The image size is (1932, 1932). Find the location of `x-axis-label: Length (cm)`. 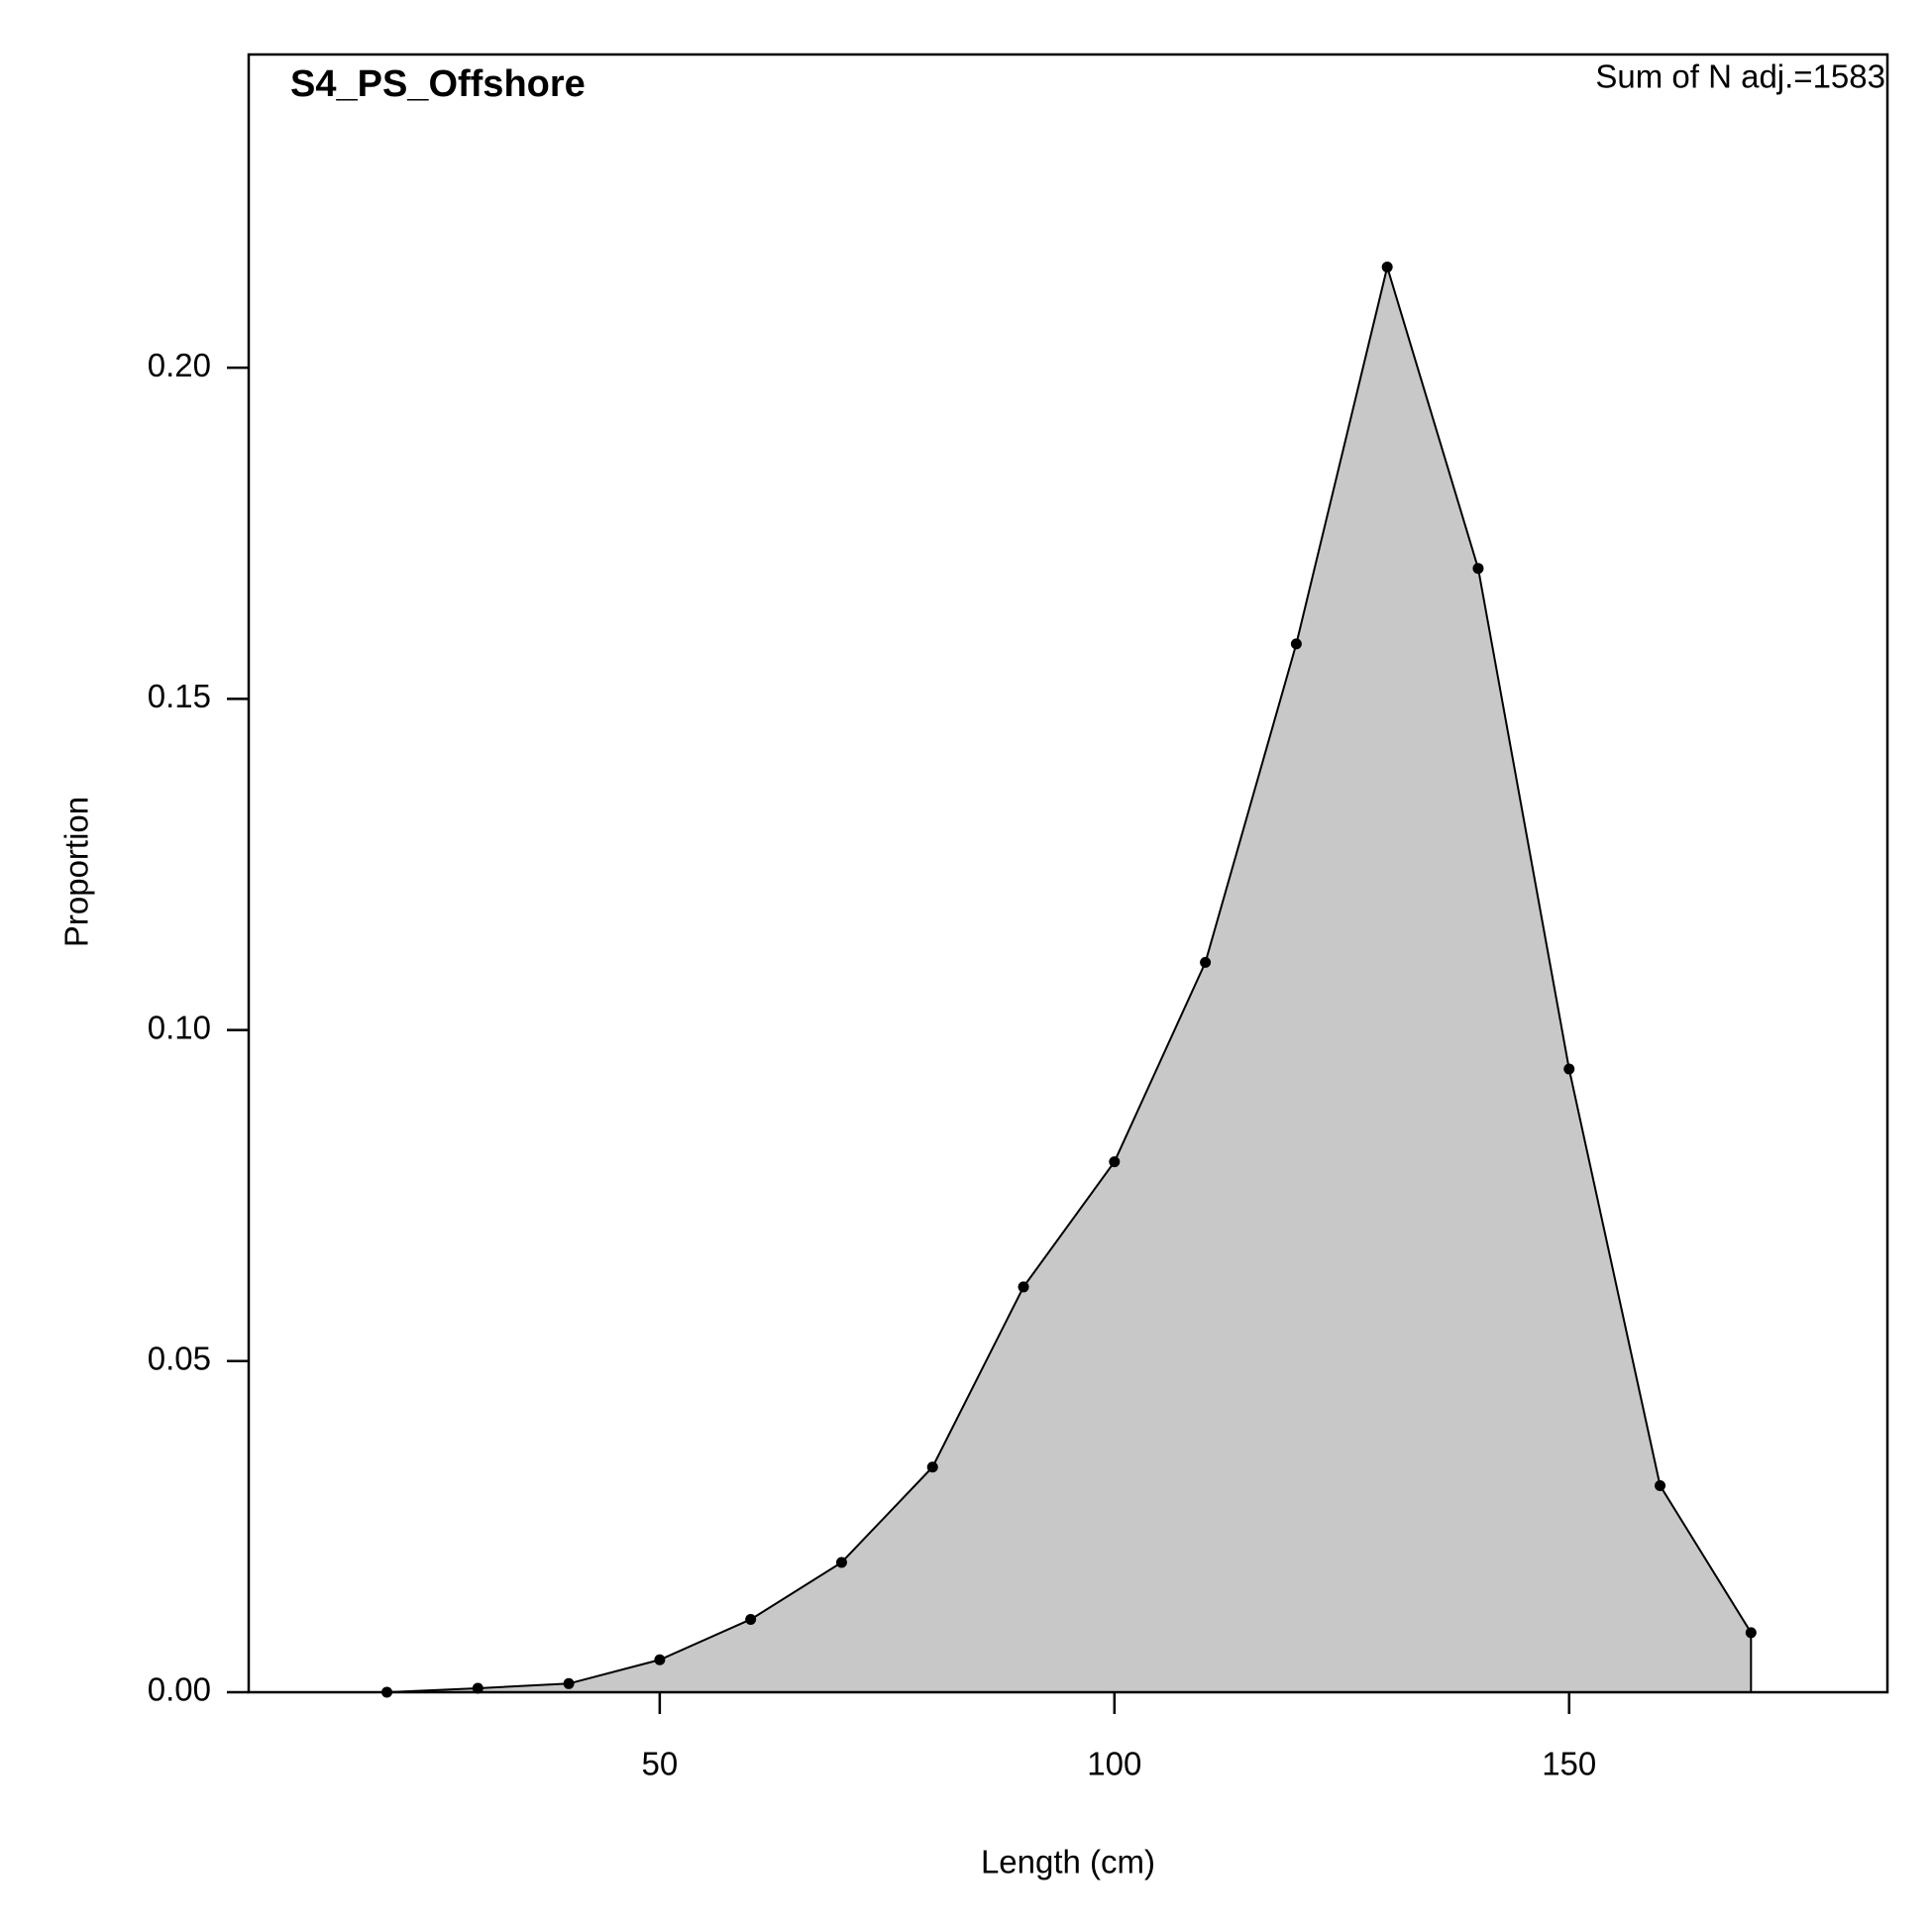

x-axis-label: Length (cm) is located at coordinates (1068, 1862).